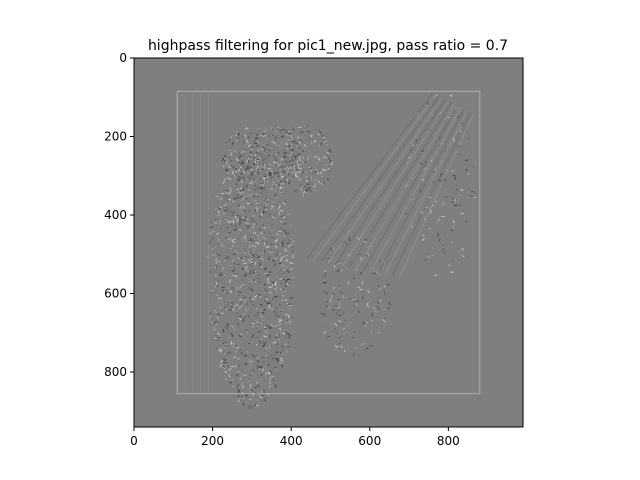 This screenshot has width=640, height=480. I want to click on x-axis: 0 200 400 600 800, so click(295, 437).